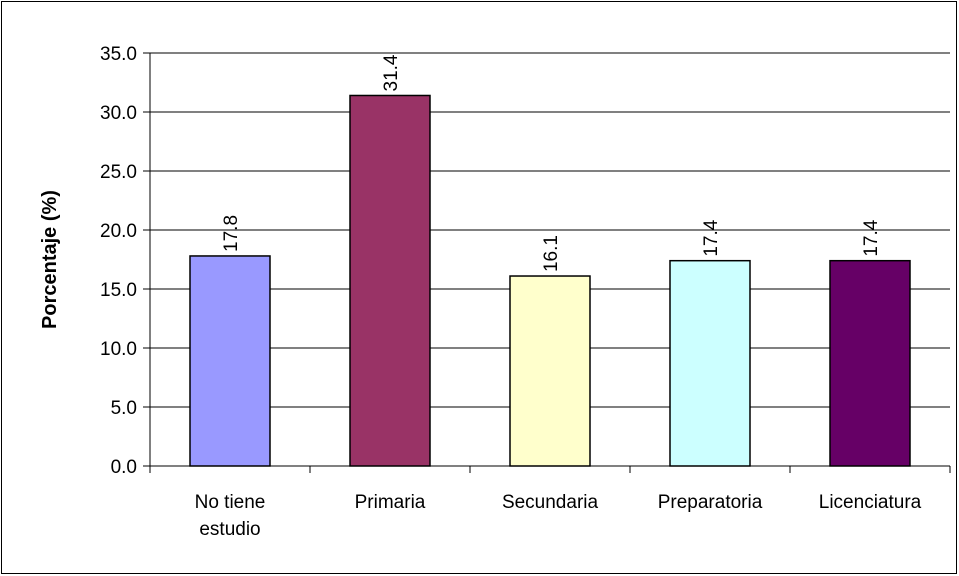 This screenshot has height=576, width=959. What do you see at coordinates (118, 54) in the screenshot?
I see `y-tick-label: 35.0` at bounding box center [118, 54].